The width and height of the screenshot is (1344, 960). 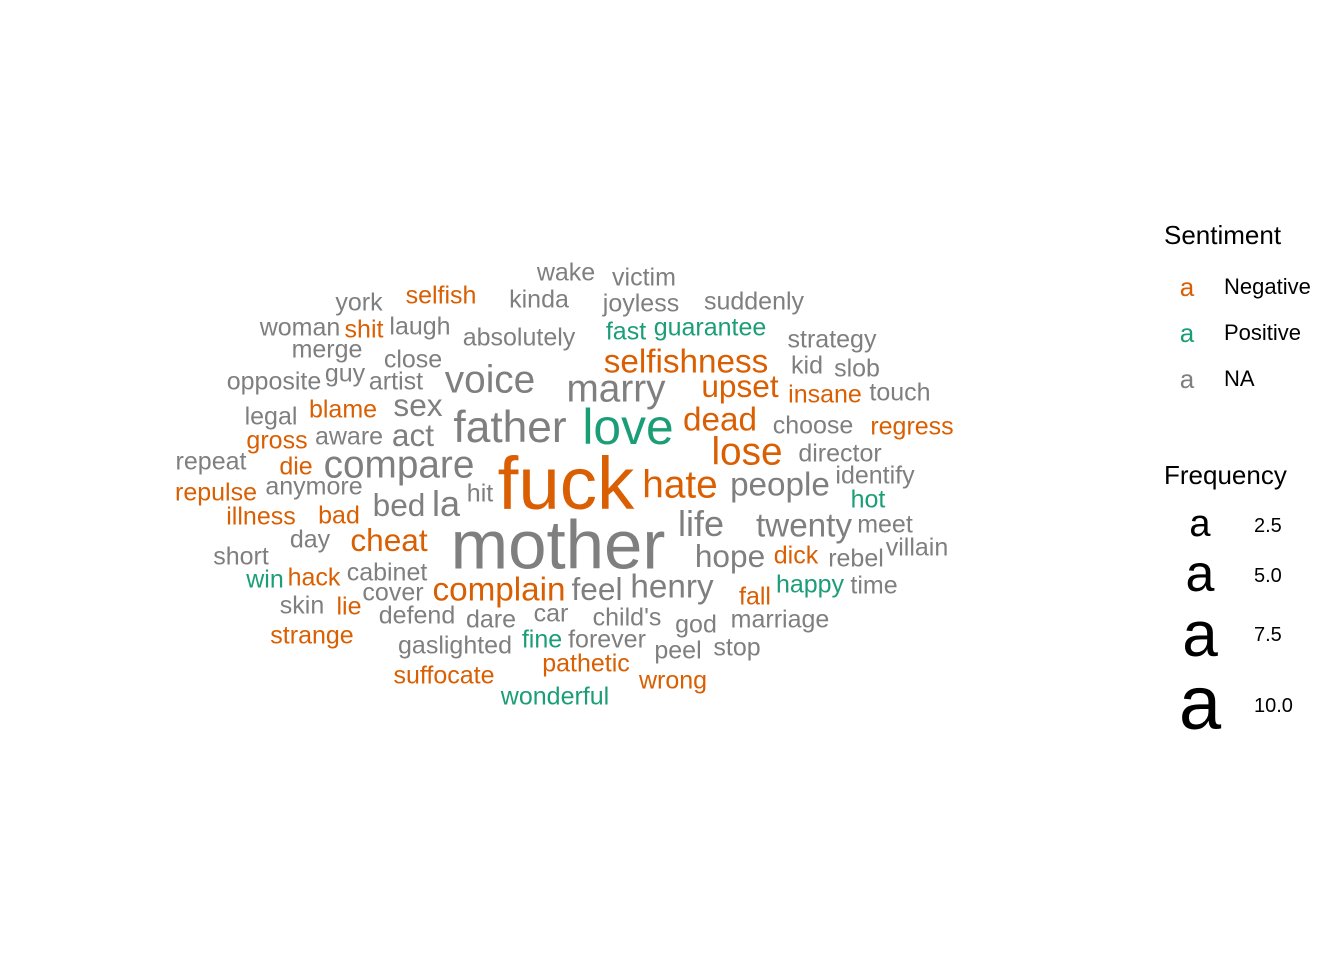 What do you see at coordinates (241, 556) in the screenshot?
I see `word-short: short` at bounding box center [241, 556].